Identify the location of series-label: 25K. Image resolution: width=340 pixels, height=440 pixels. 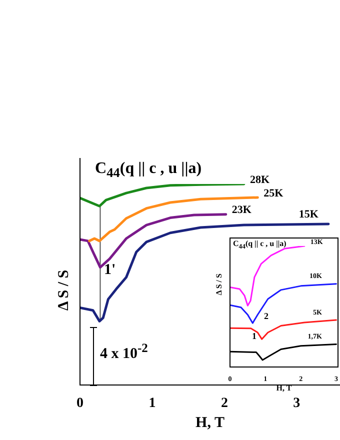
(274, 193).